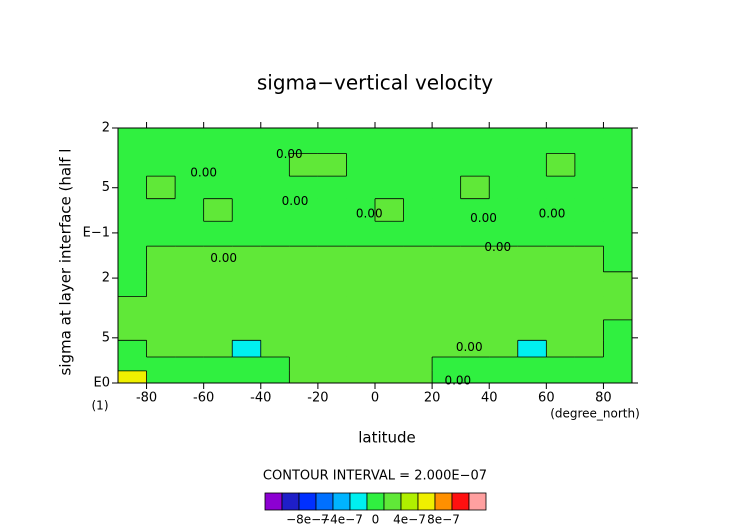 The width and height of the screenshot is (752, 532). Describe the element at coordinates (375, 476) in the screenshot. I see `contour-interval: CONTOUR INTERVAL = 2.000E−07` at that location.